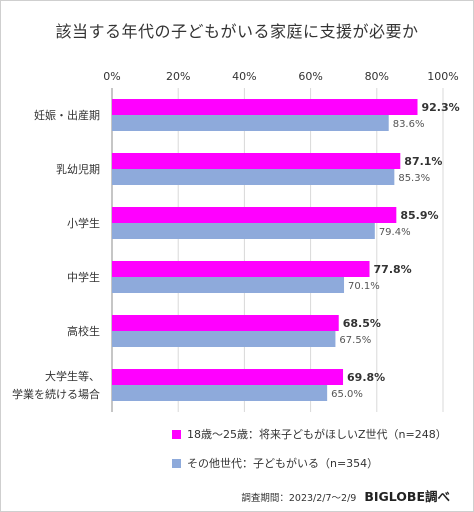 This screenshot has height=512, width=474. Describe the element at coordinates (317, 434) in the screenshot. I see `legend-label-z-generation: 18歳～25歳：将来子どもがほしいZ世代（n=248）` at that location.